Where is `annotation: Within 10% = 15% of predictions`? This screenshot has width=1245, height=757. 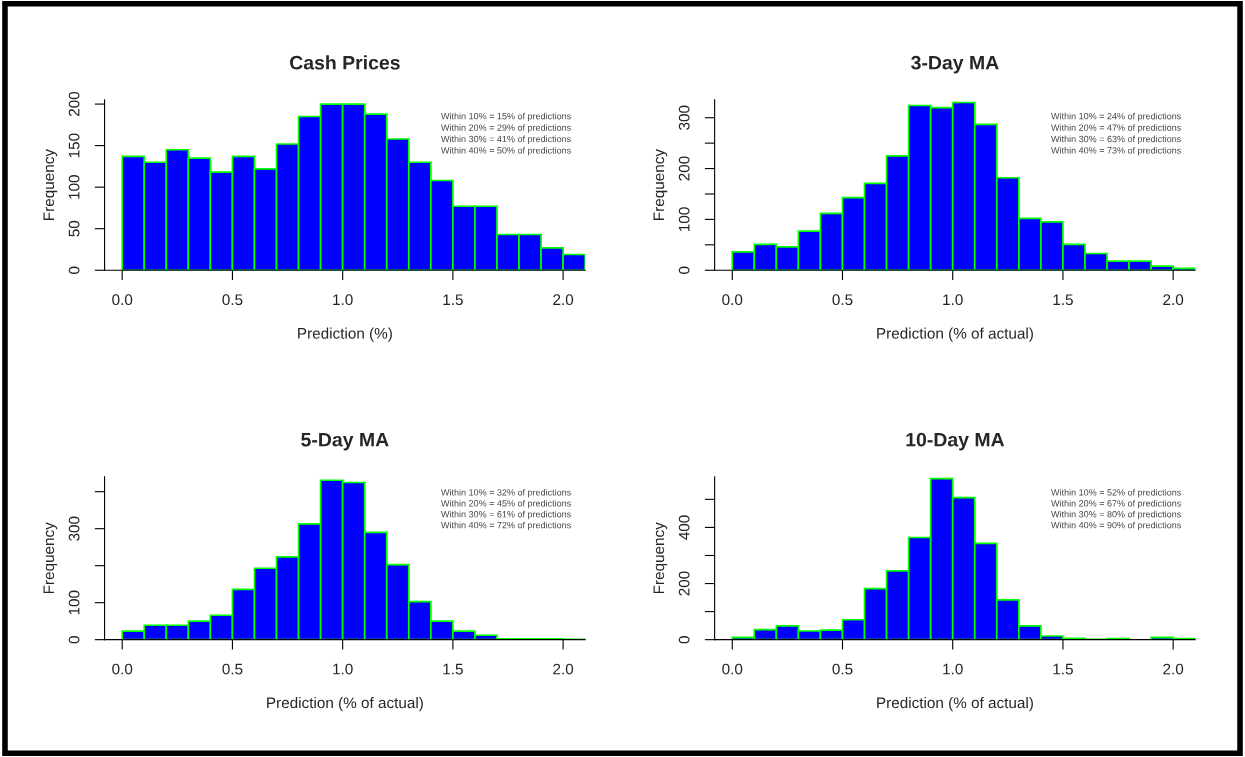 annotation: Within 10% = 15% of predictions is located at coordinates (506, 117).